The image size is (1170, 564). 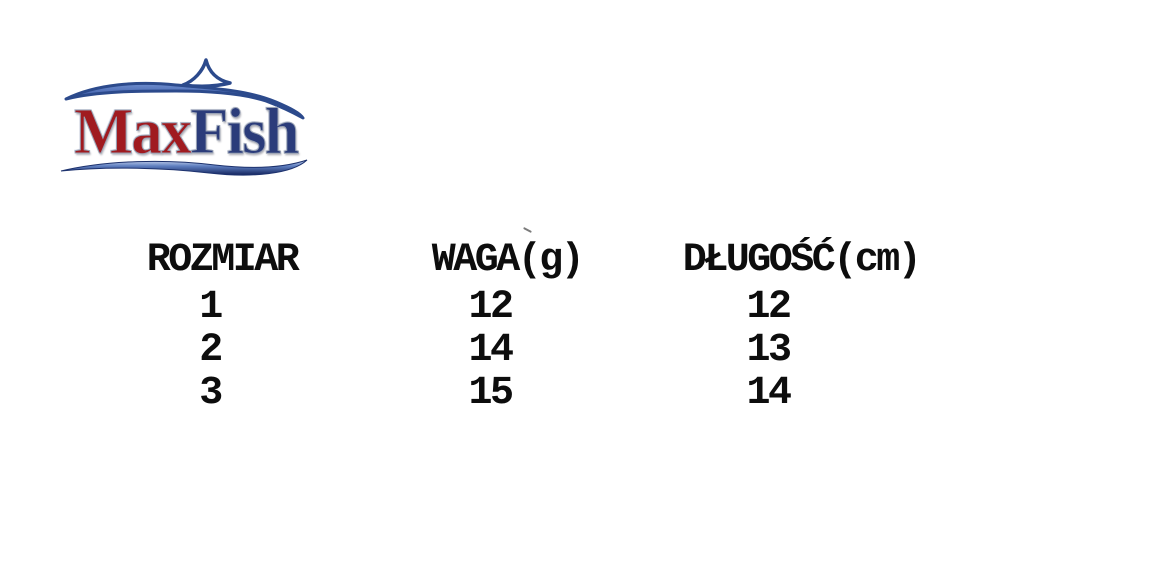 What do you see at coordinates (211, 393) in the screenshot?
I see `cell-rozmiar-3: 3` at bounding box center [211, 393].